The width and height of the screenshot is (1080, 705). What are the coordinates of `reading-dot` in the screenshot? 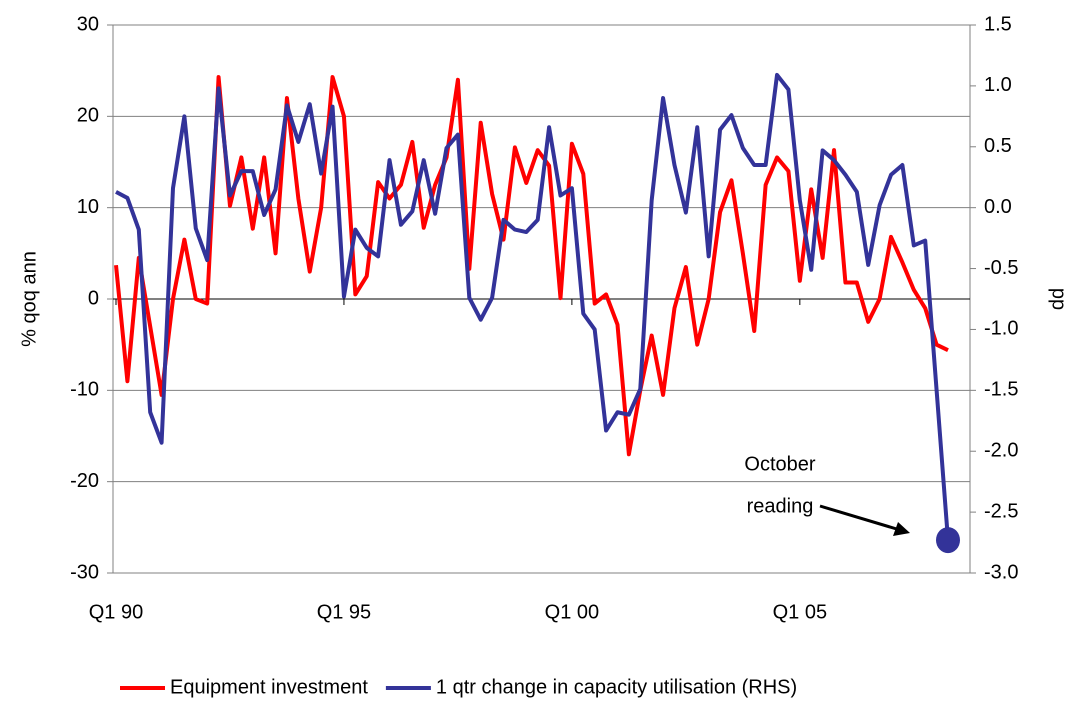 It's located at (948, 540).